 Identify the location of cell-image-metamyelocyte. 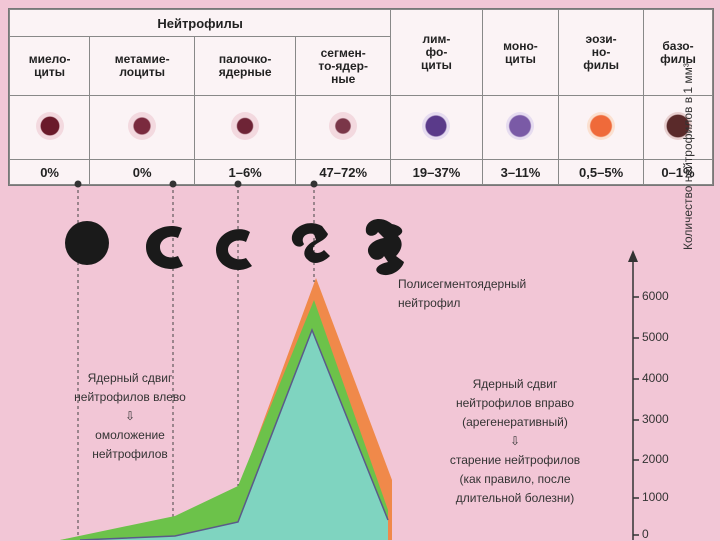
(142, 128).